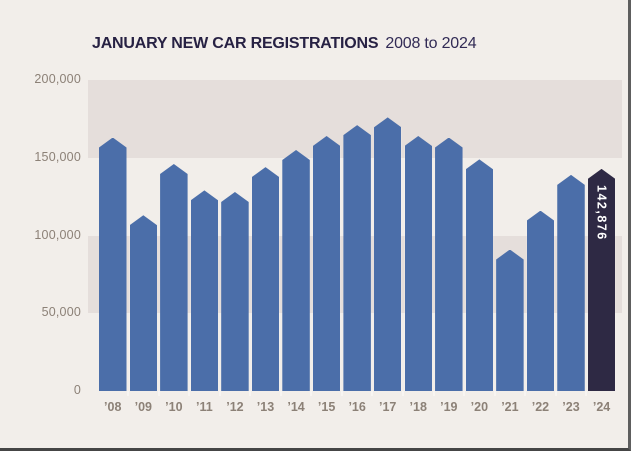 This screenshot has width=631, height=451. Describe the element at coordinates (57, 234) in the screenshot. I see `y-axis-label: 100,000` at that location.